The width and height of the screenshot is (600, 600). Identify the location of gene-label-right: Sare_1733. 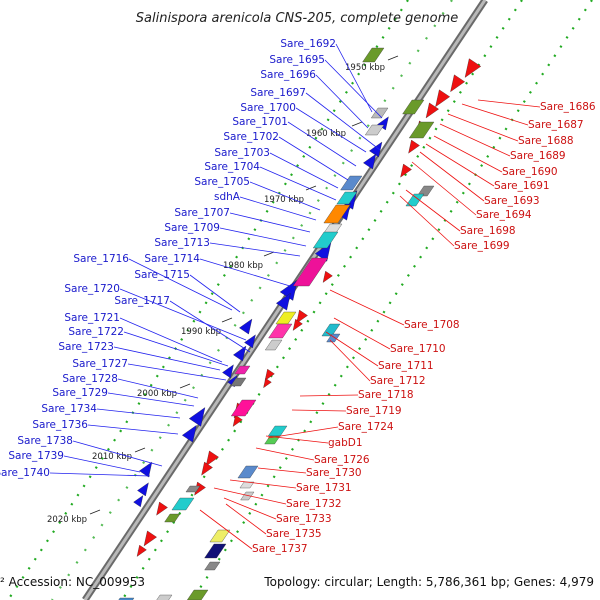
(304, 519).